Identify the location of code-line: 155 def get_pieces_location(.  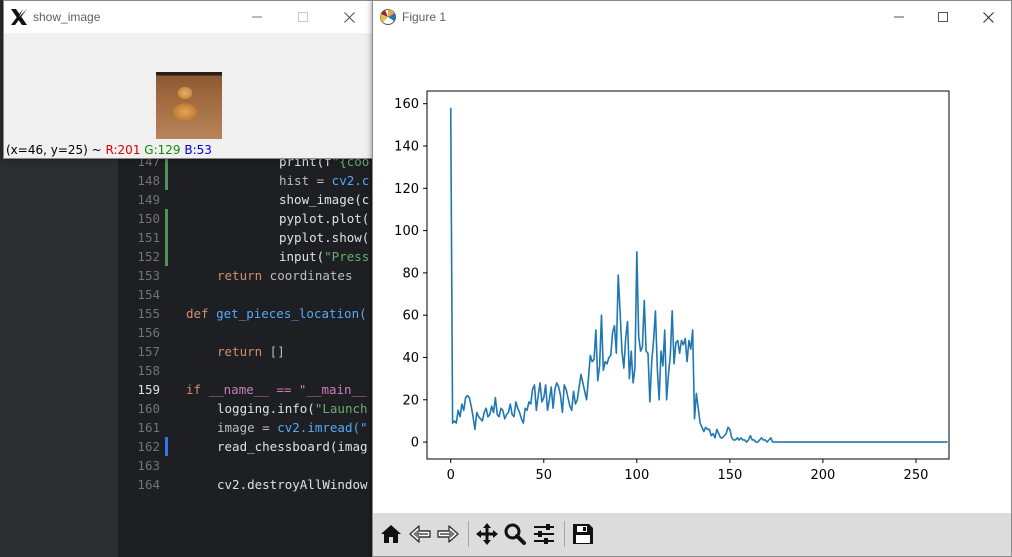
(248, 313).